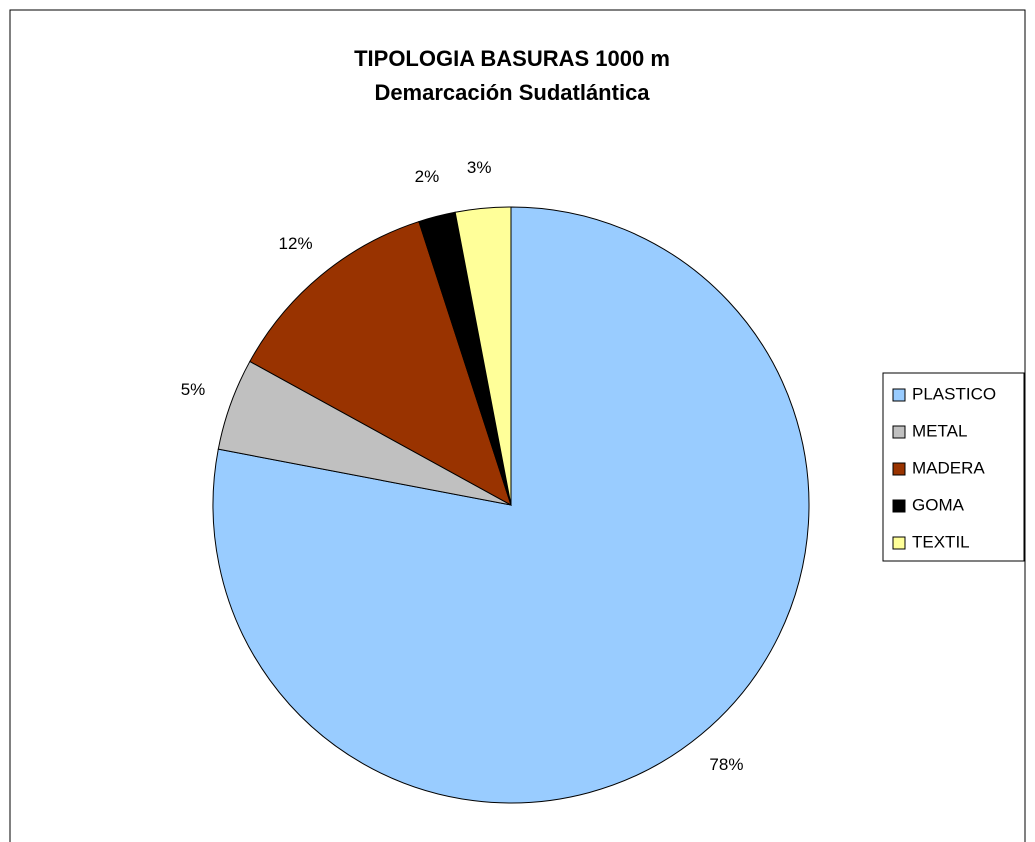  I want to click on data-label: 3%, so click(479, 167).